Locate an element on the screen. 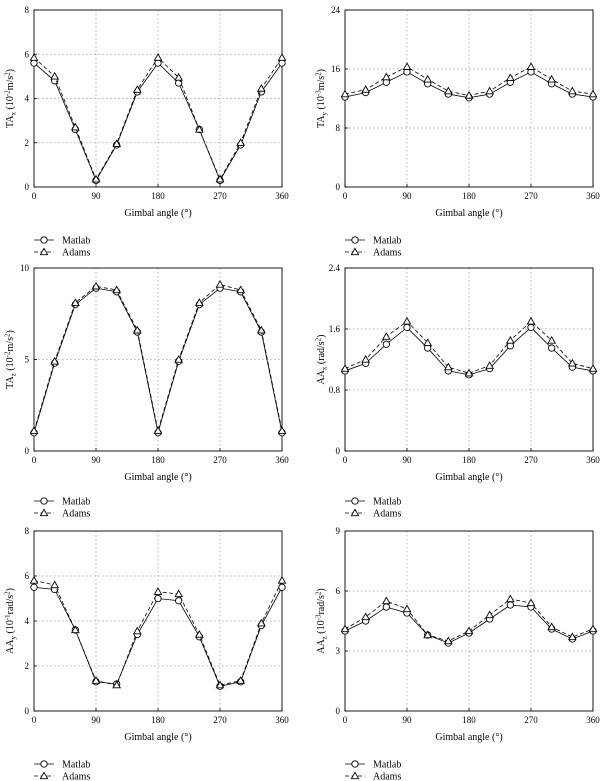  y-axis-label: TAx (10-2m/s2) is located at coordinates (11, 98).